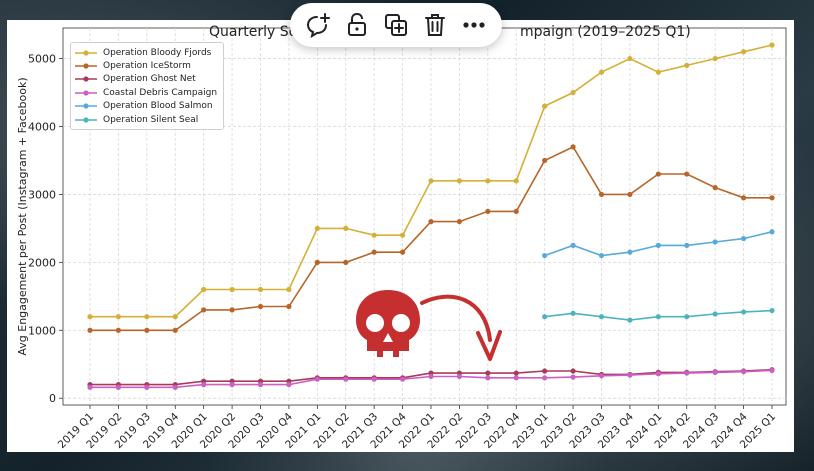  I want to click on legend-label: Operation Bloody Fjords, so click(157, 52).